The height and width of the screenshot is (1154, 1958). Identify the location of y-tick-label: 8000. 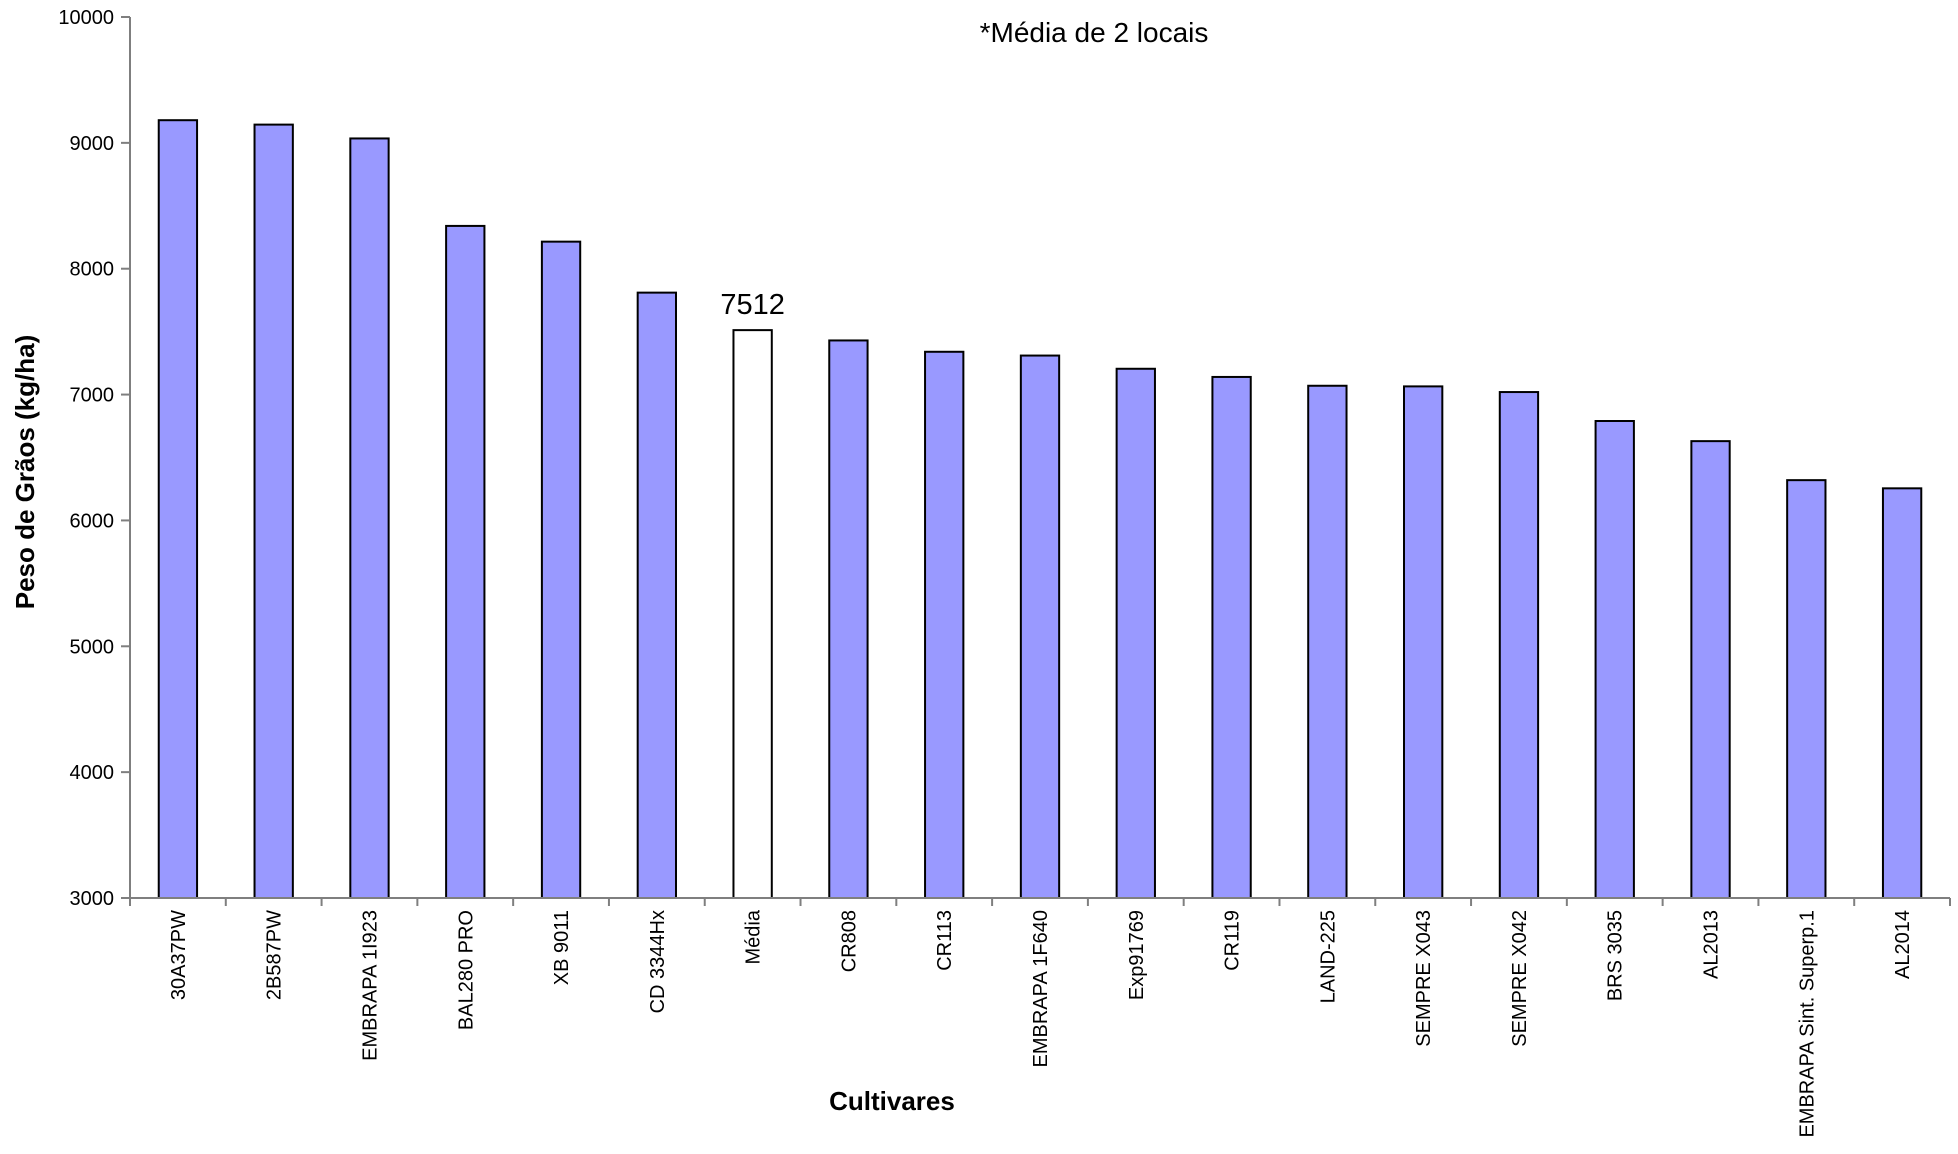
(92, 270).